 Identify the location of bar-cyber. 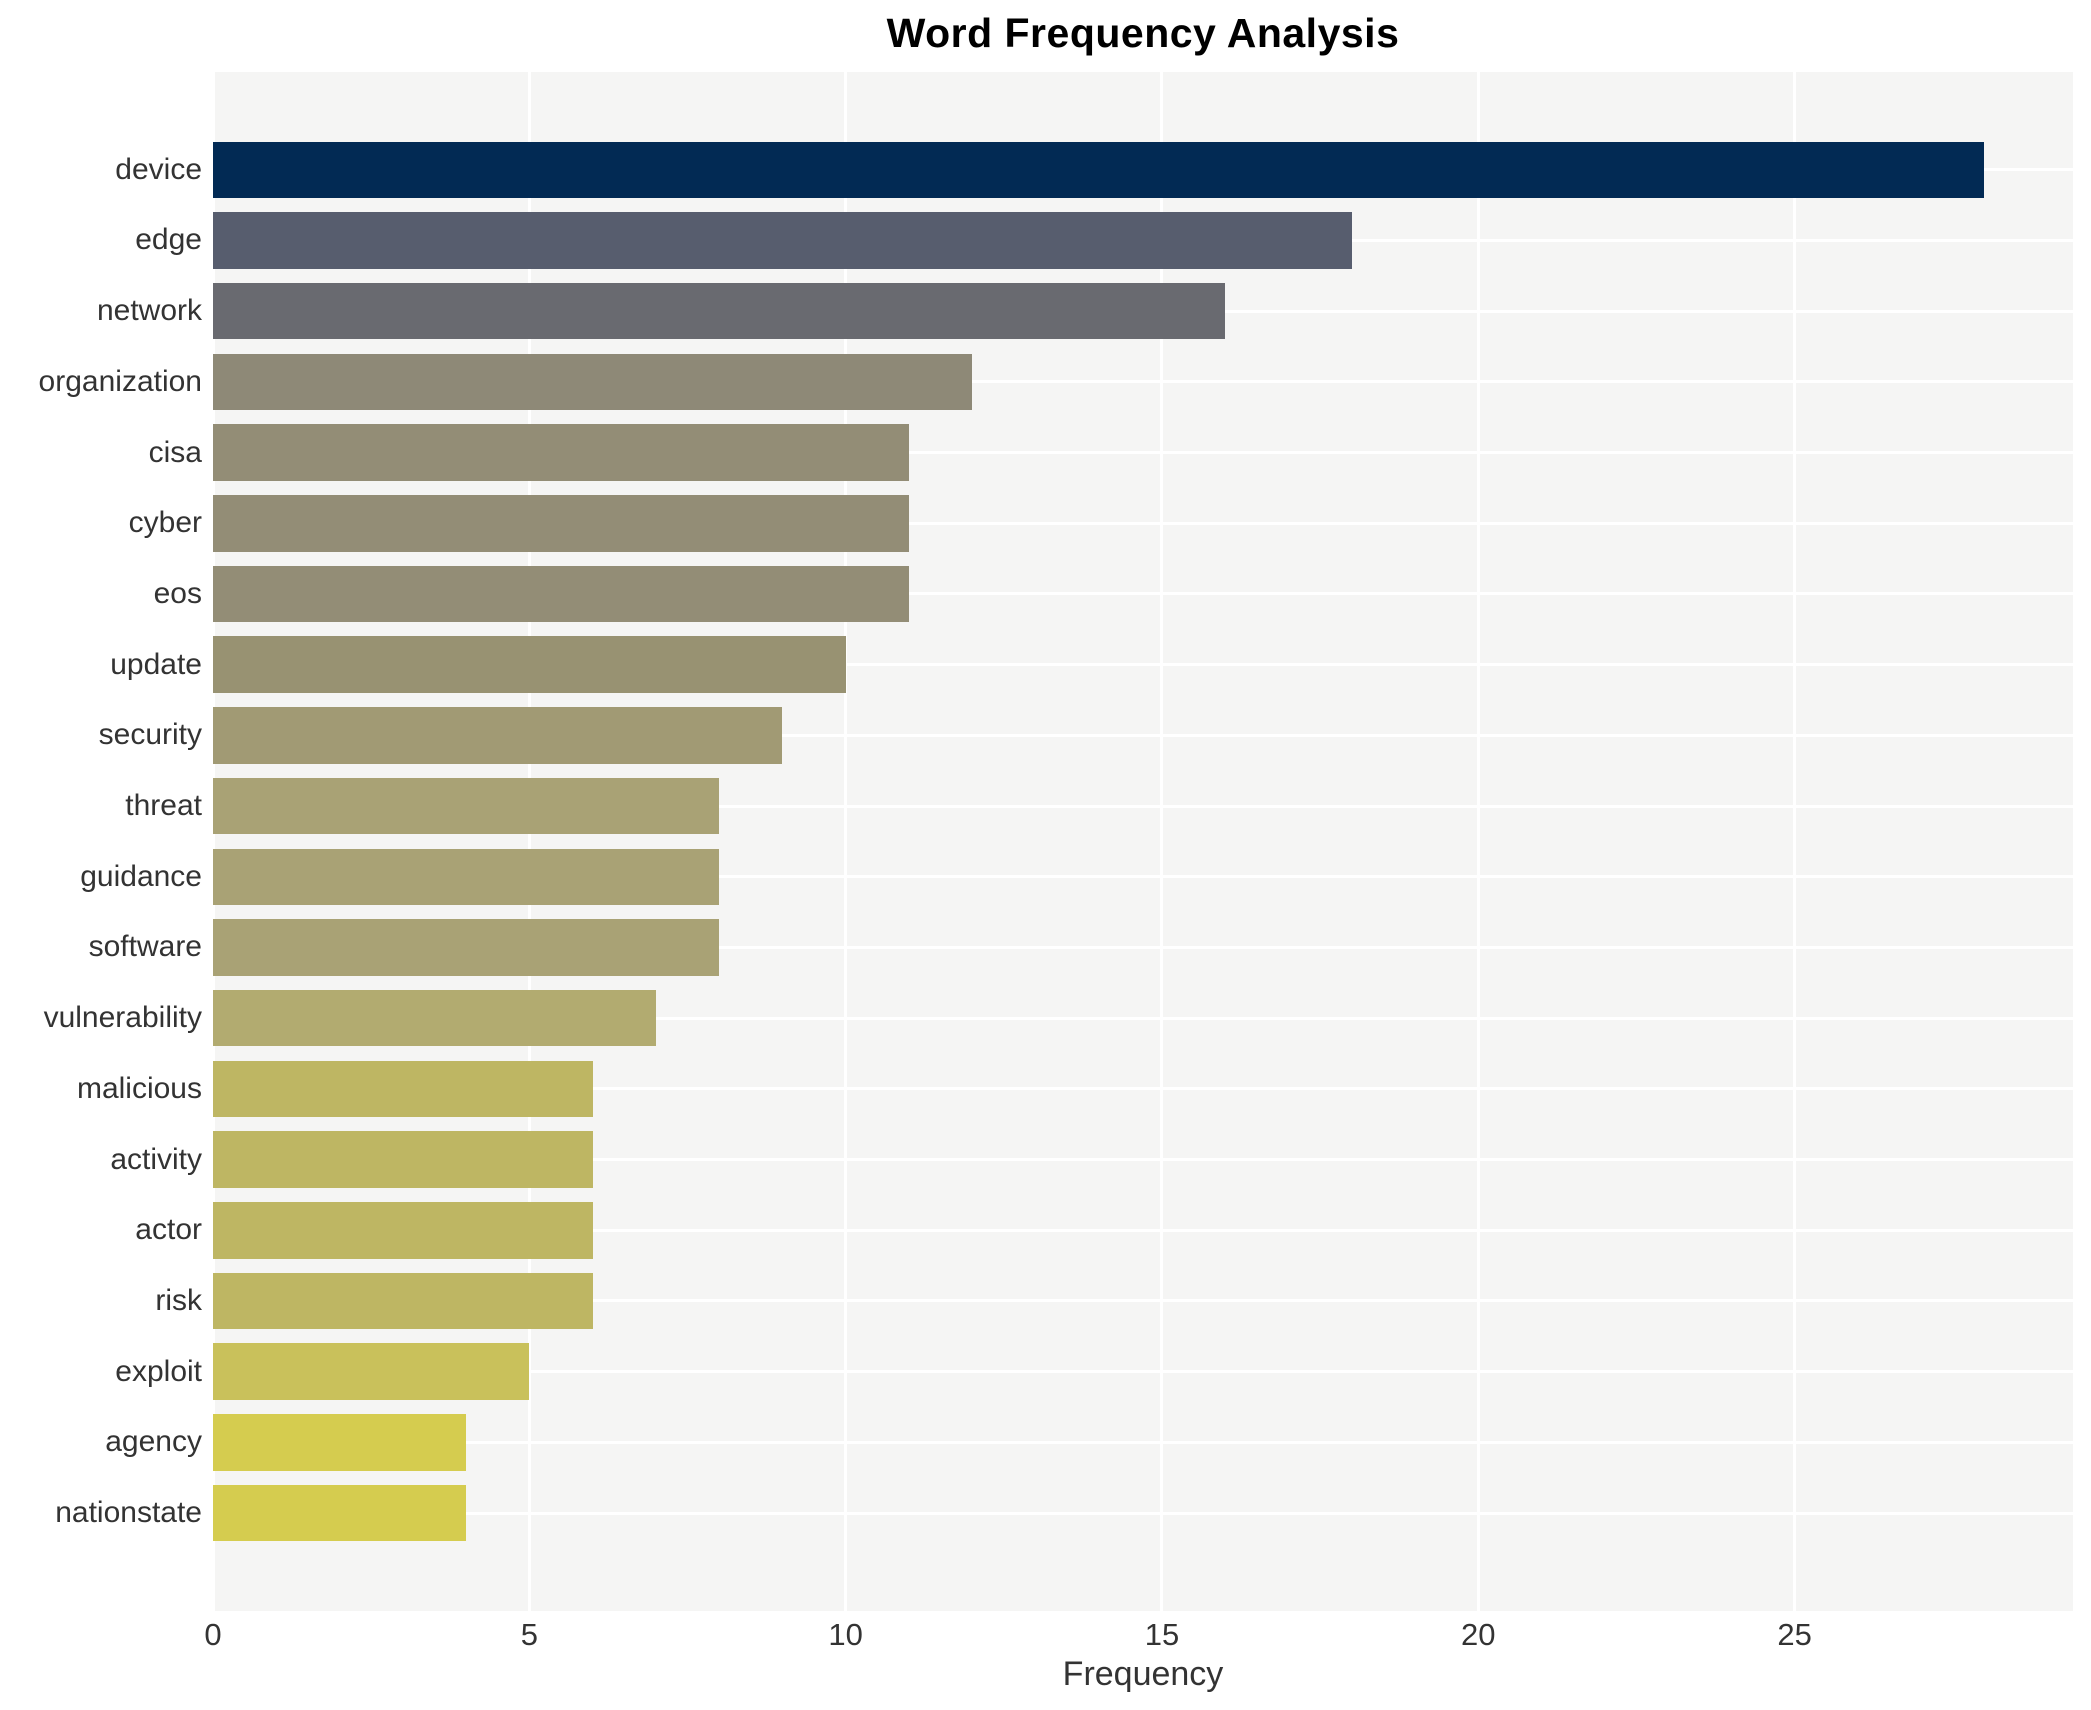
(561, 523).